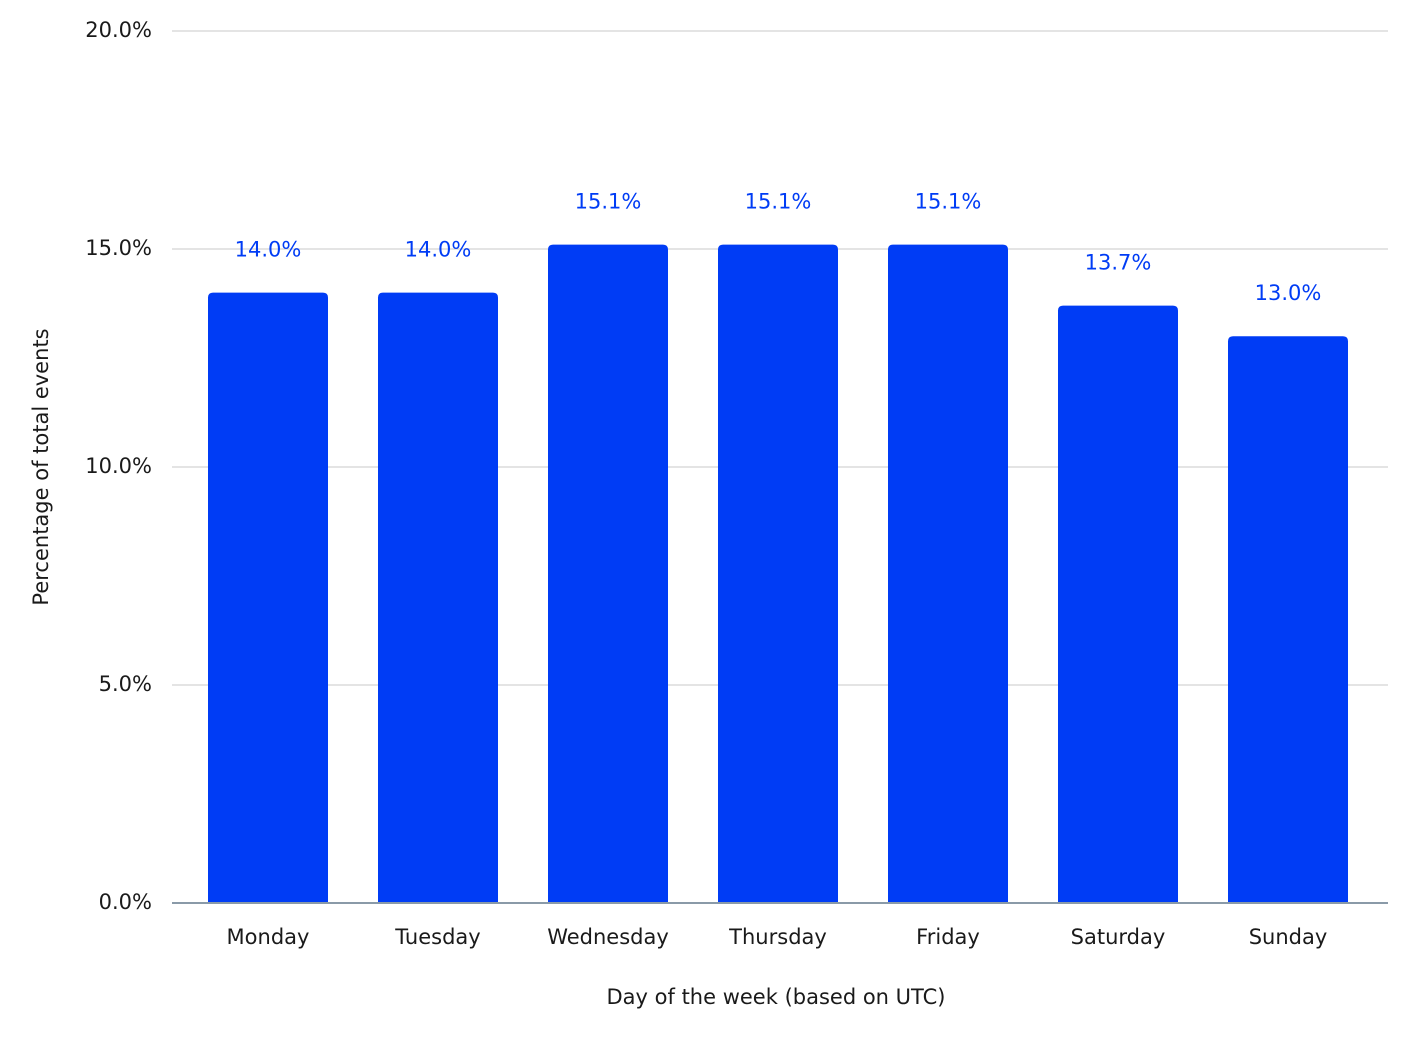 The width and height of the screenshot is (1416, 1044). I want to click on y-tick-label: 10.0%, so click(118, 466).